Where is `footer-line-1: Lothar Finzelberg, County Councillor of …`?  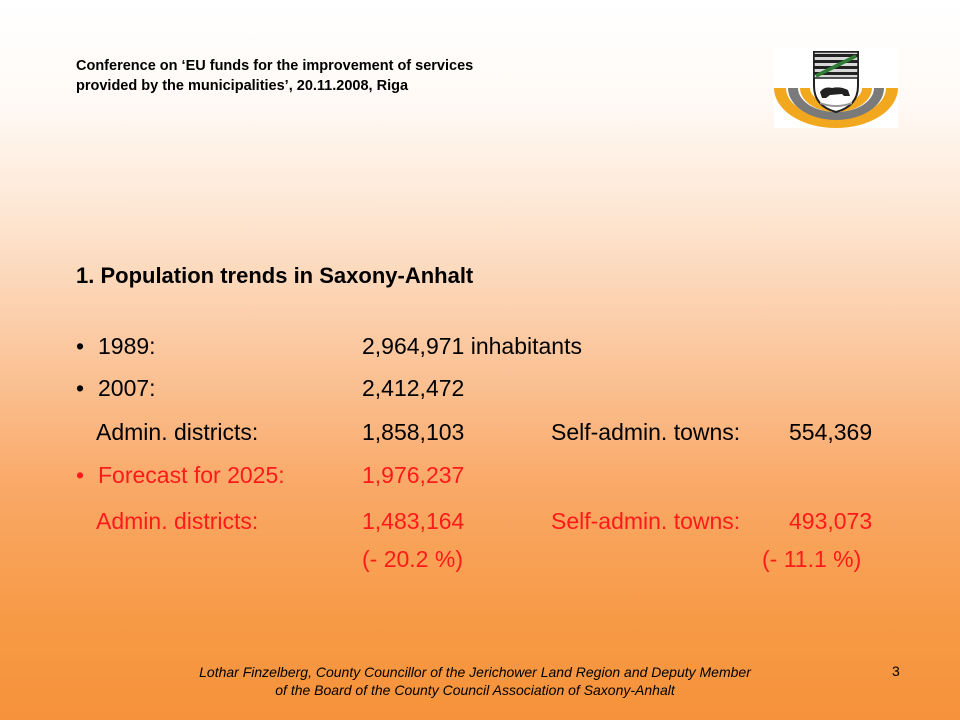 footer-line-1: Lothar Finzelberg, County Councillor of … is located at coordinates (475, 672).